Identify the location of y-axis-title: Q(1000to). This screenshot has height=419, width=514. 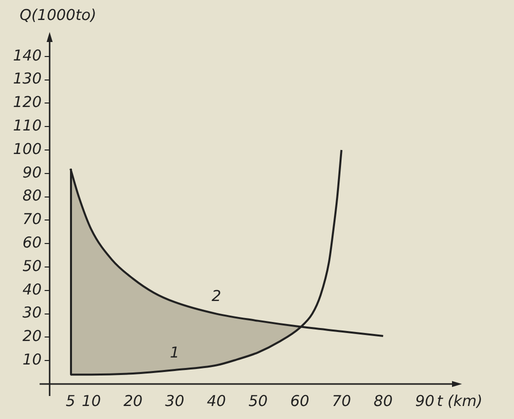
(58, 15).